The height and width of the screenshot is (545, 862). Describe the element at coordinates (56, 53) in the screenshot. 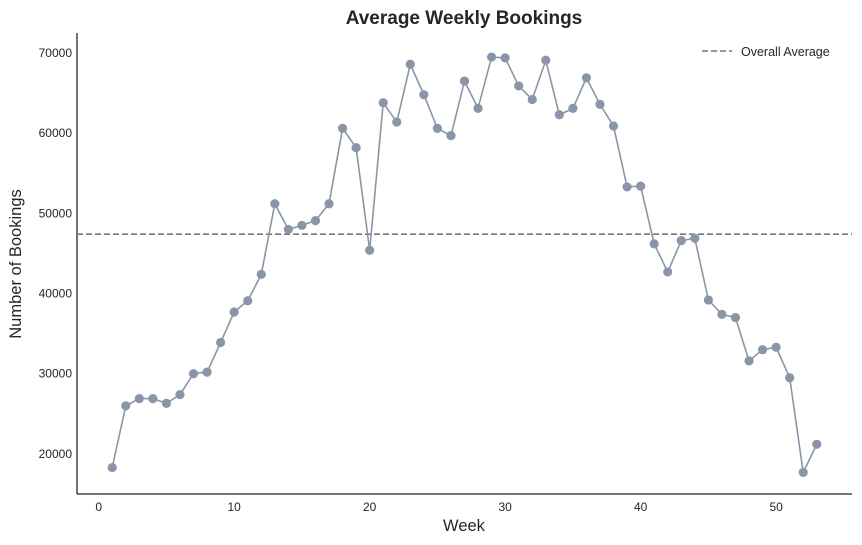

I see `y-tick-label: 70000` at that location.